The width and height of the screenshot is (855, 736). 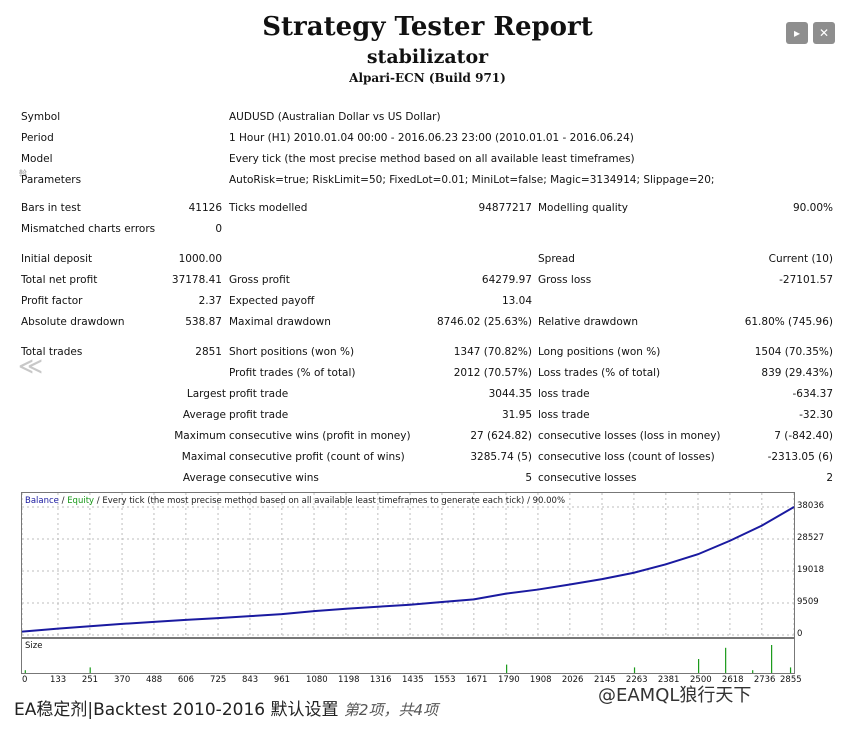 I want to click on size-chart-svg, so click(x=408, y=659).